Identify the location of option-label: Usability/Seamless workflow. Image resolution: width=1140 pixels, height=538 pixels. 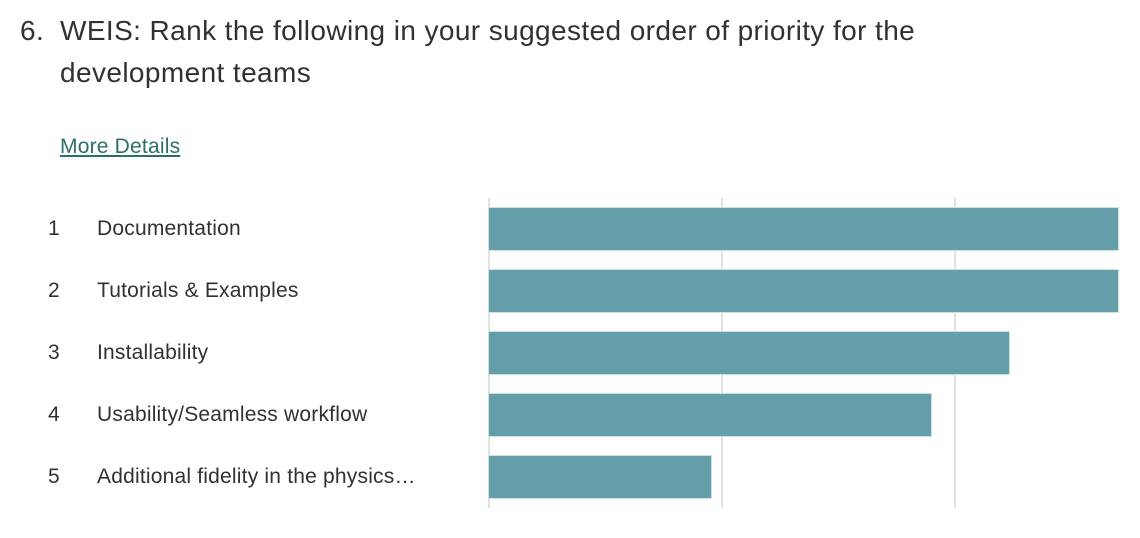
(232, 414).